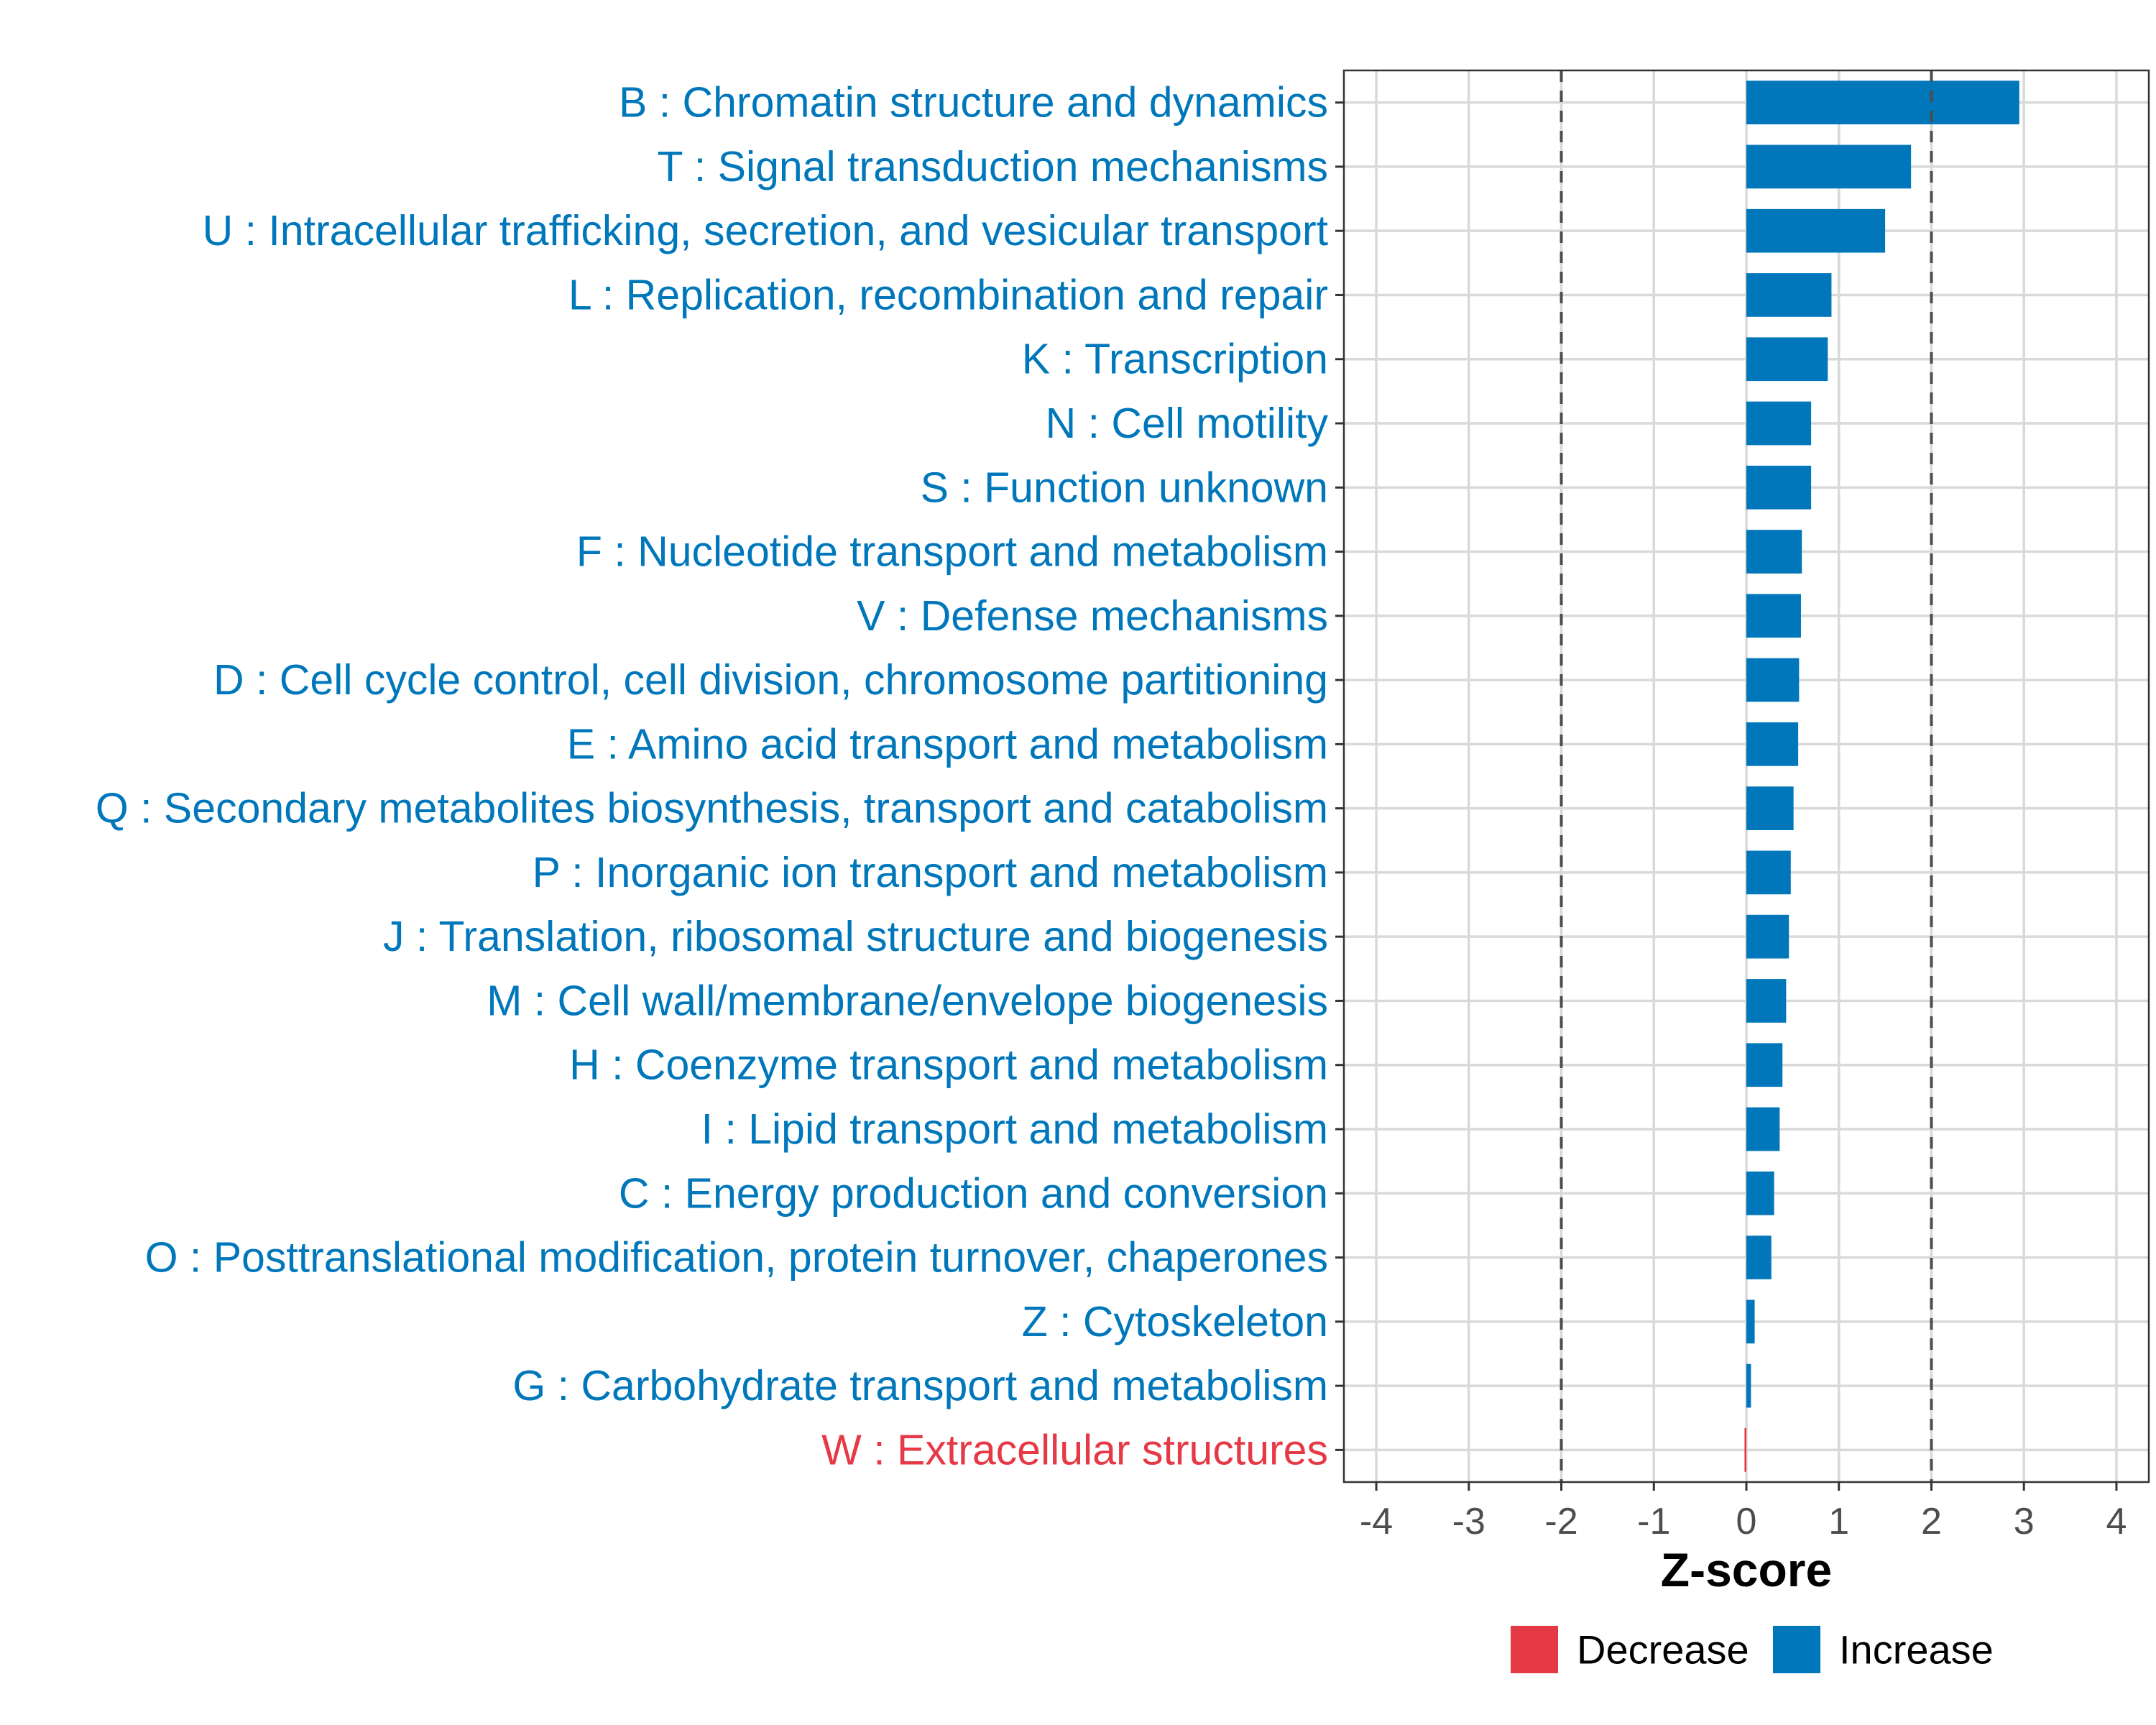 This screenshot has height=1725, width=2156. I want to click on category-label: T : Signal transduction mechanisms, so click(993, 166).